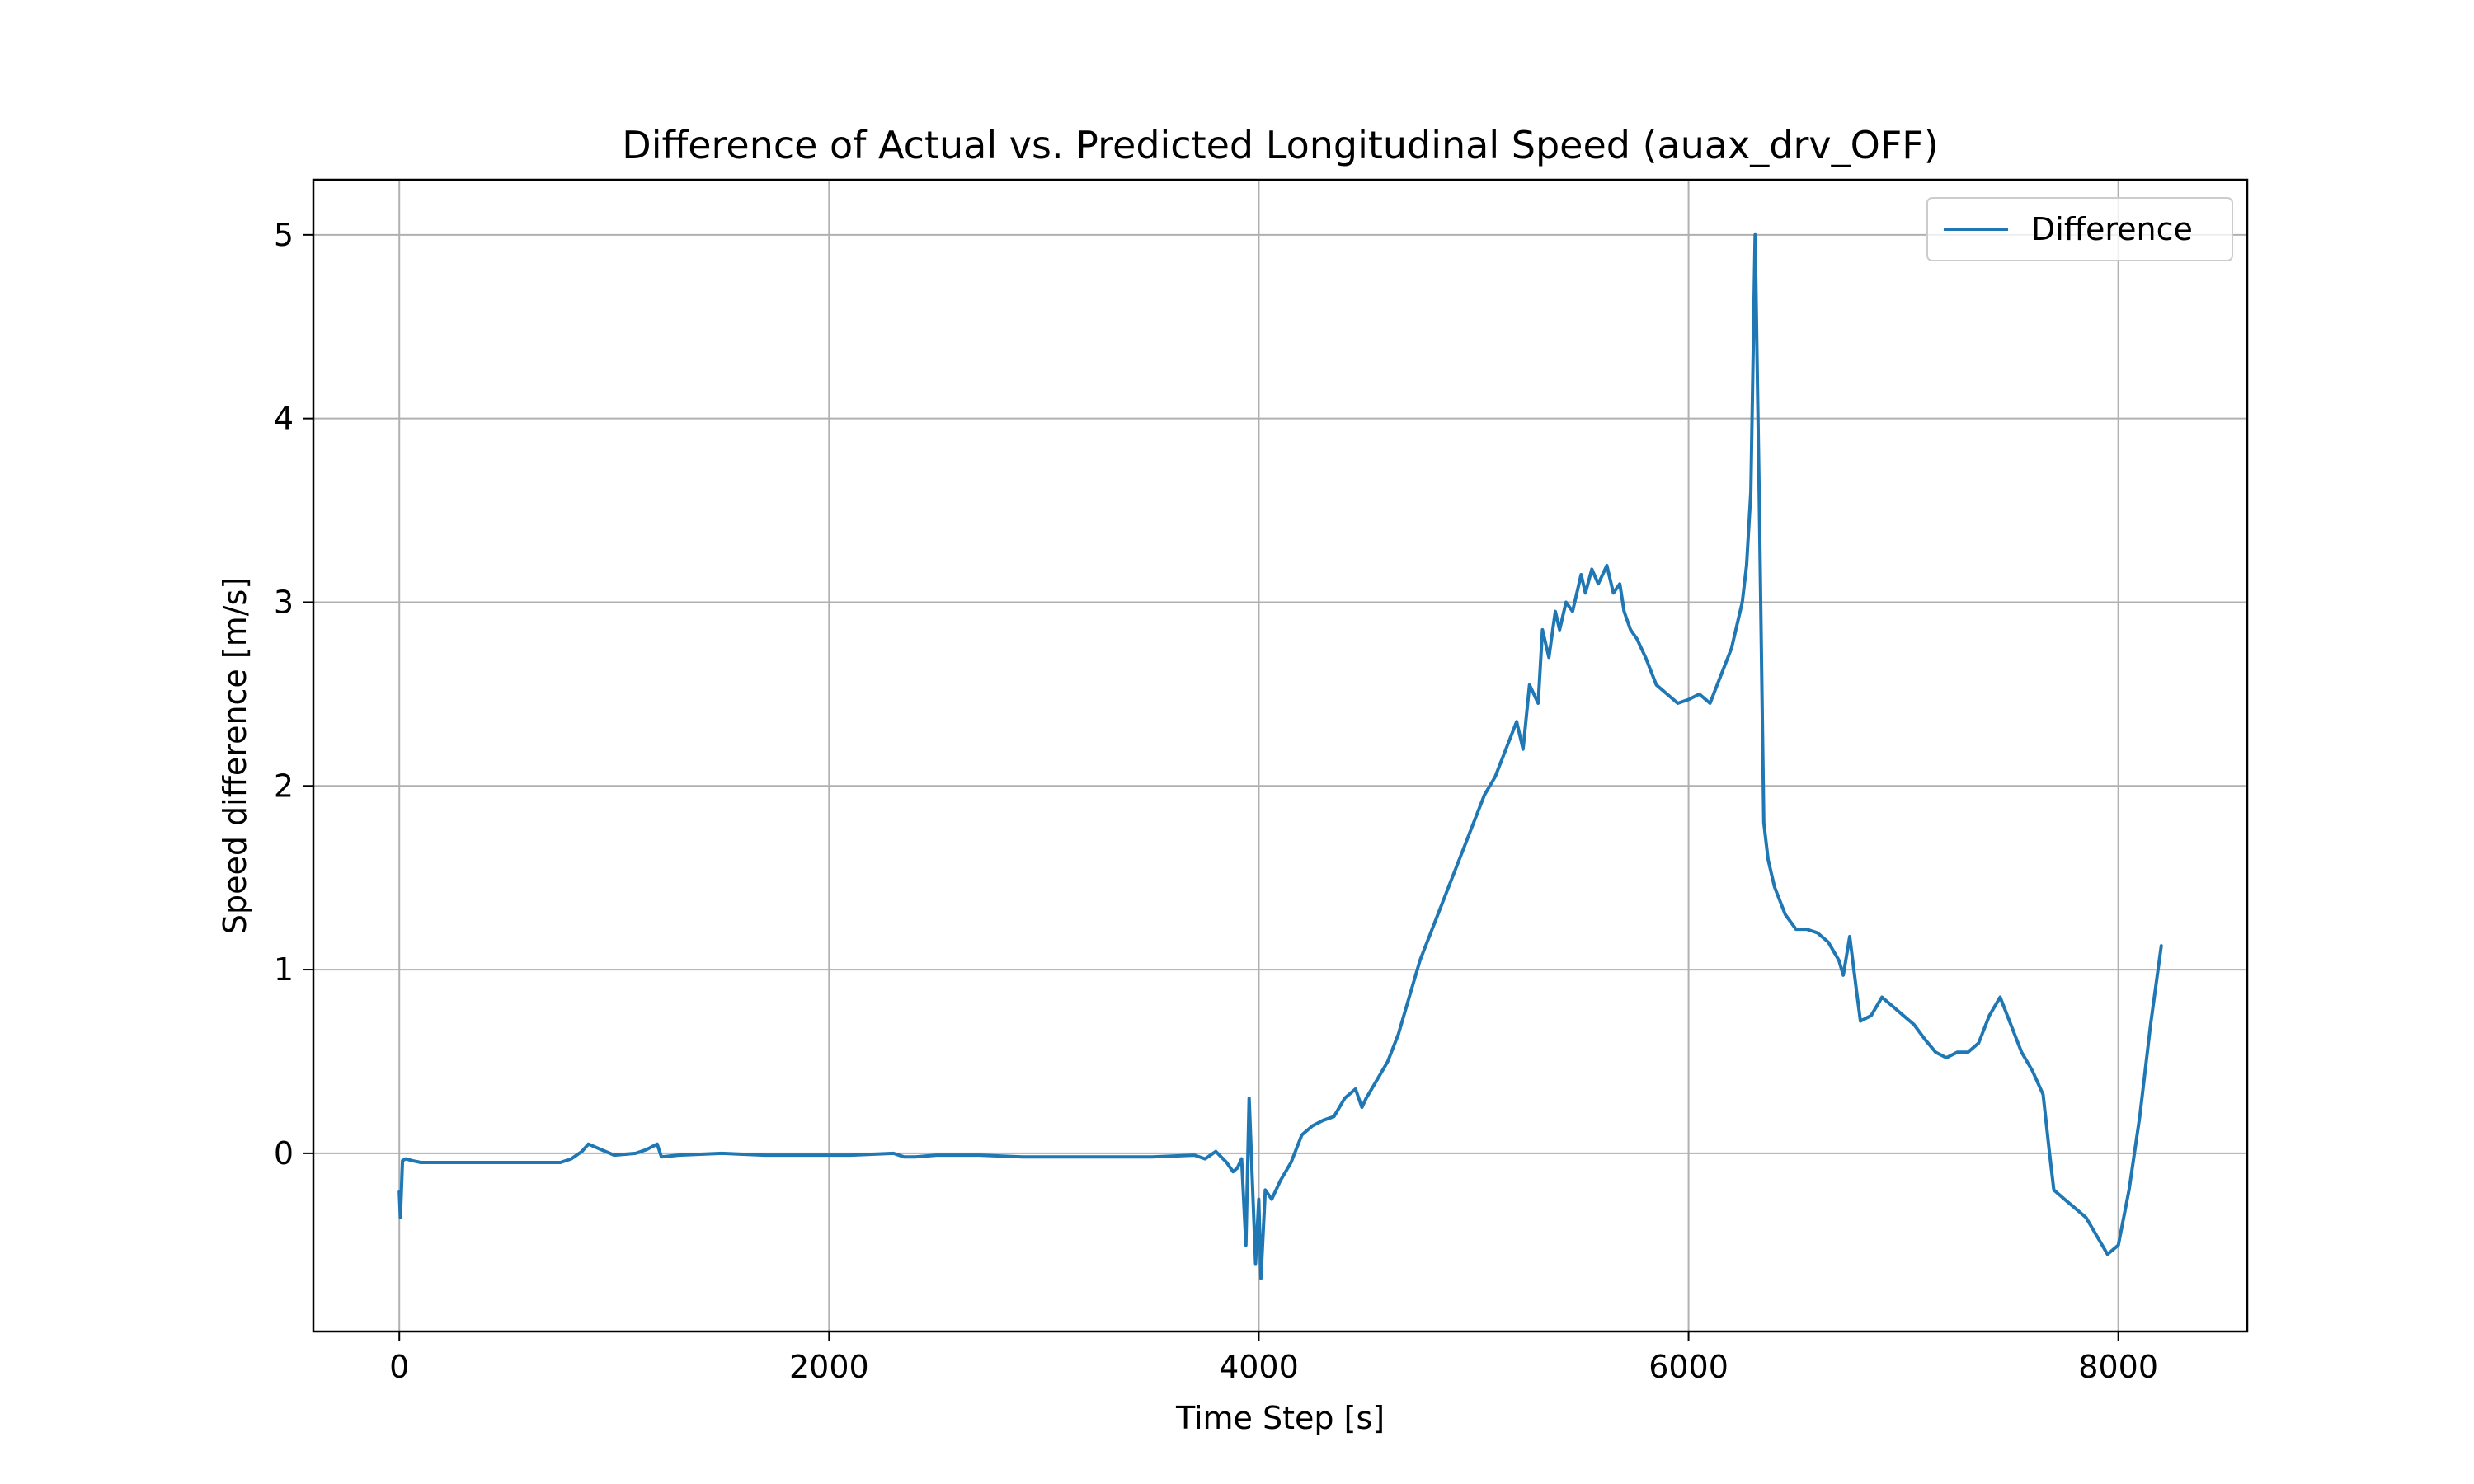 The height and width of the screenshot is (1484, 2474). Describe the element at coordinates (1259, 1367) in the screenshot. I see `x-tick-label: 4000` at that location.